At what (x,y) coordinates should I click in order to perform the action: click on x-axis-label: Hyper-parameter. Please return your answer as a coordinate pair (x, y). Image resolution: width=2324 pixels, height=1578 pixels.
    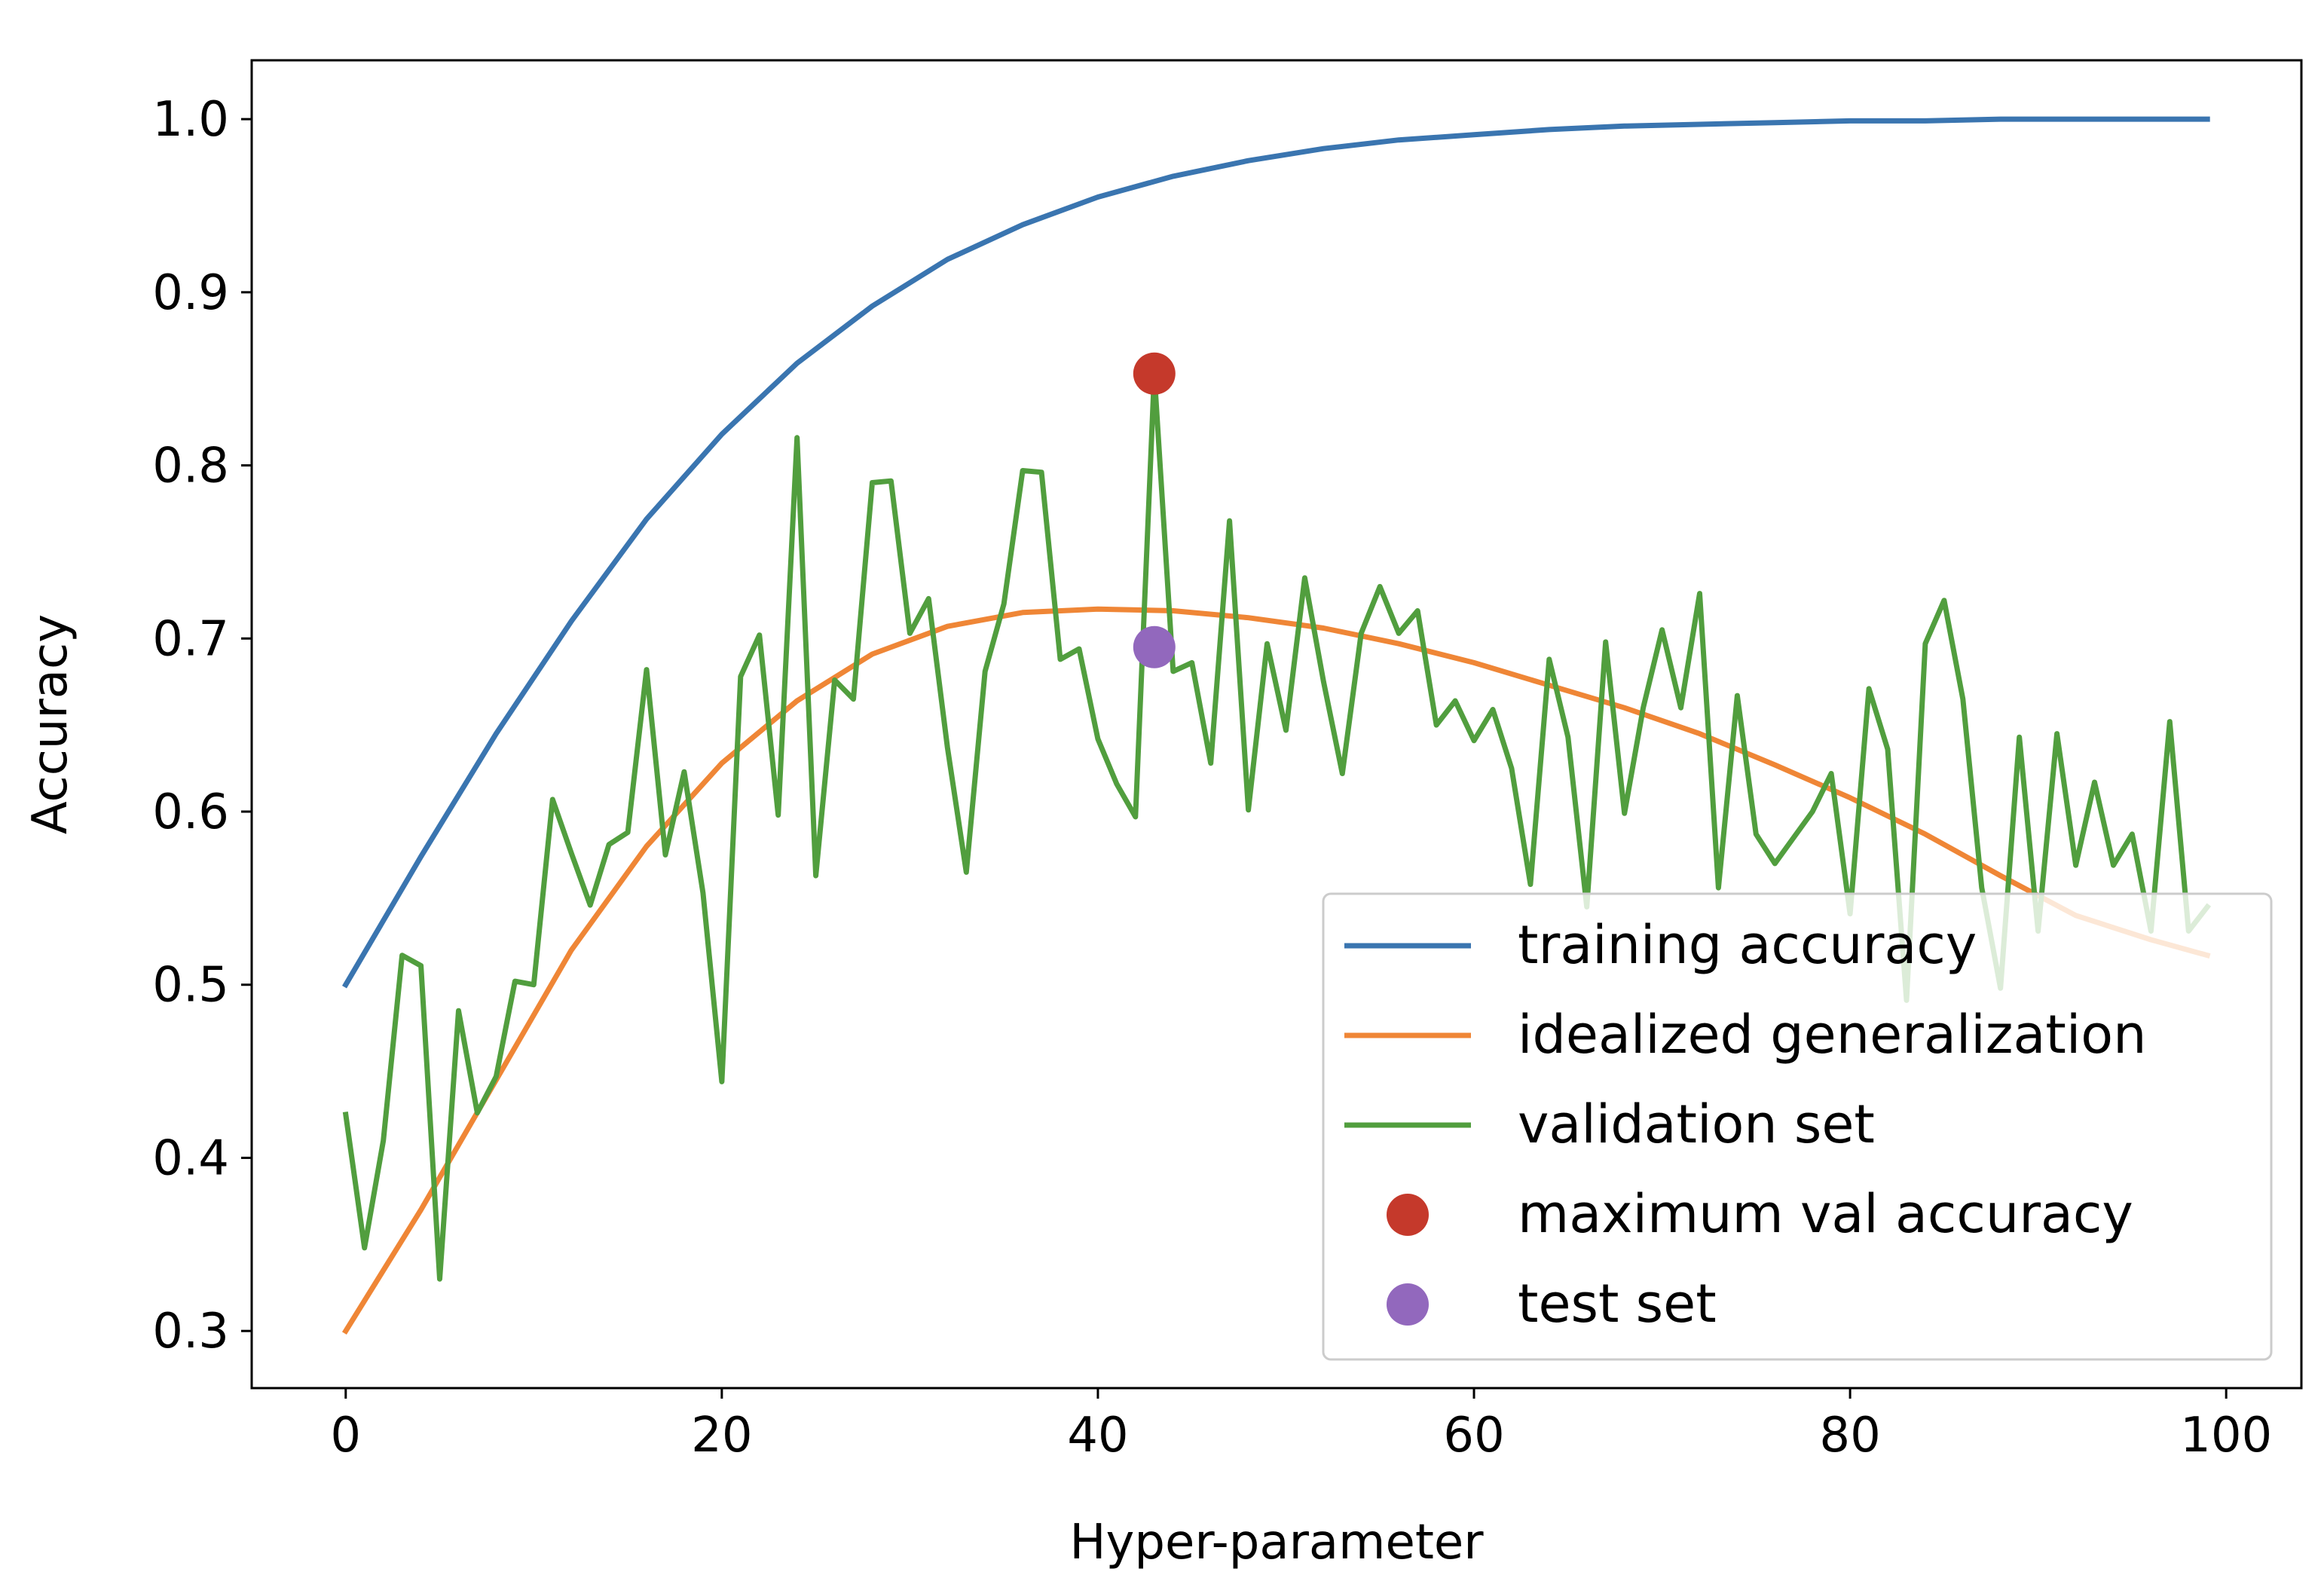
    Looking at the image, I should click on (1276, 1542).